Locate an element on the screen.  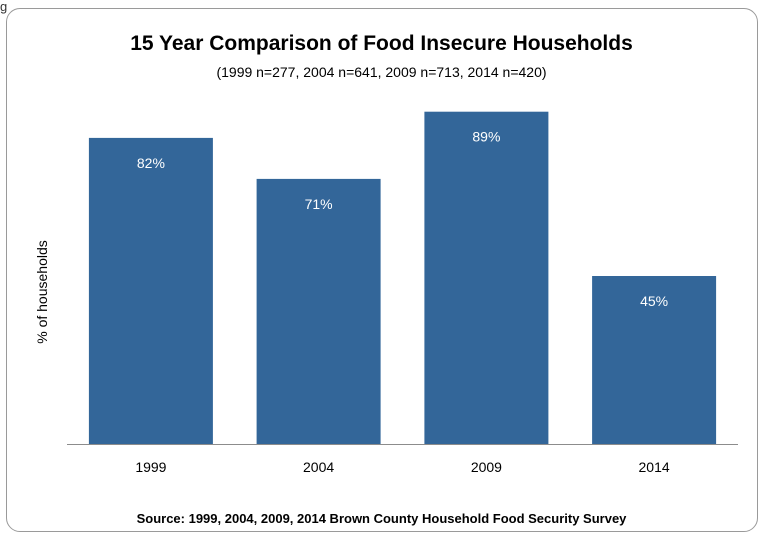
bar-2014 is located at coordinates (654, 360).